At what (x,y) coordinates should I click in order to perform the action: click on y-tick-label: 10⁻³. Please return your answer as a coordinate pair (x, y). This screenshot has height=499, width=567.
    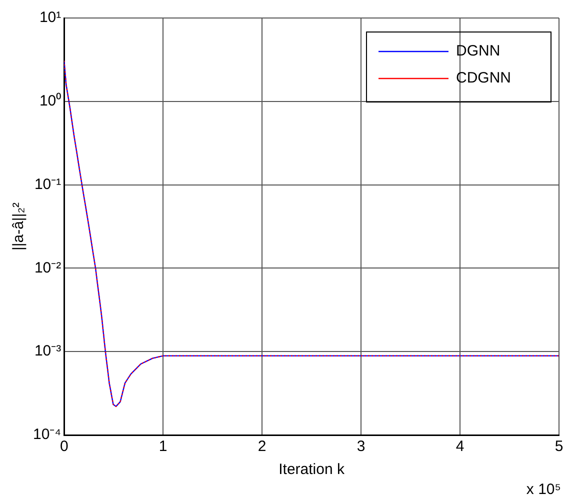
    Looking at the image, I should click on (48, 351).